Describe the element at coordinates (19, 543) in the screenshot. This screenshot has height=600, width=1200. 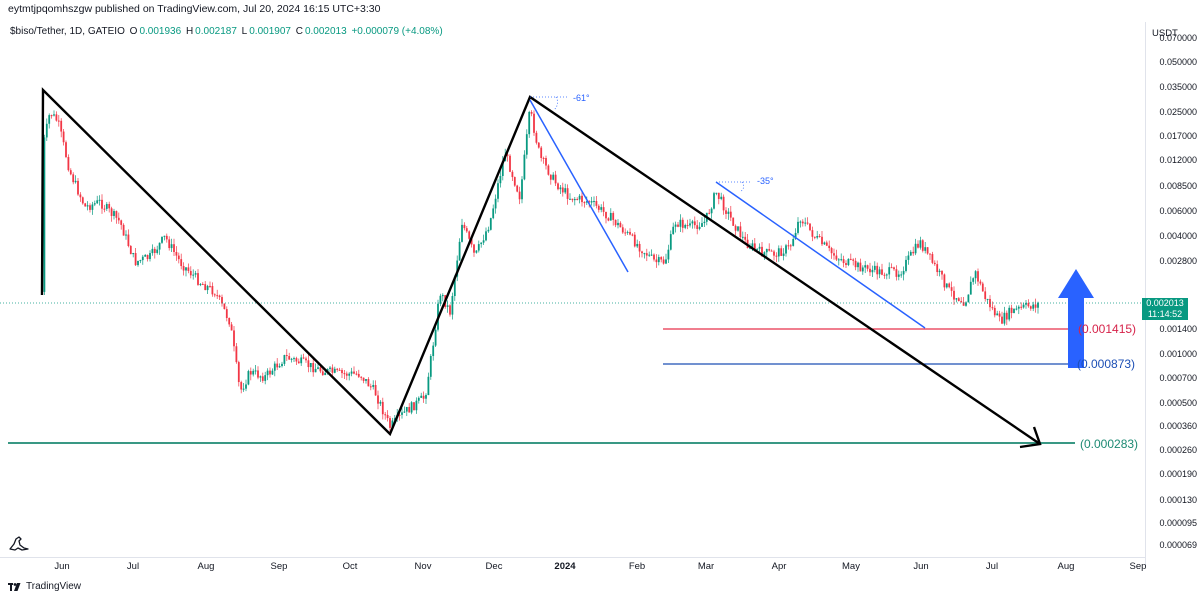
I see `dino-icon` at that location.